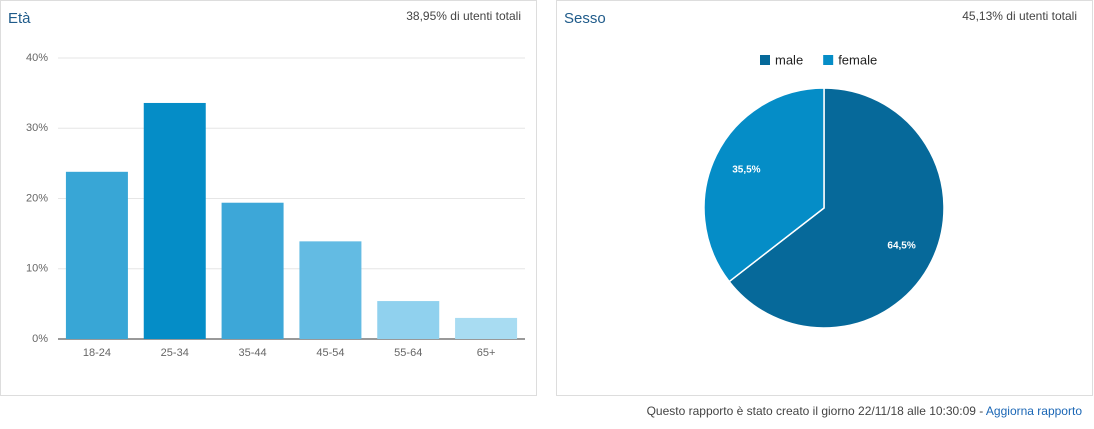 The width and height of the screenshot is (1094, 429). I want to click on slice-label: 35,5%, so click(746, 170).